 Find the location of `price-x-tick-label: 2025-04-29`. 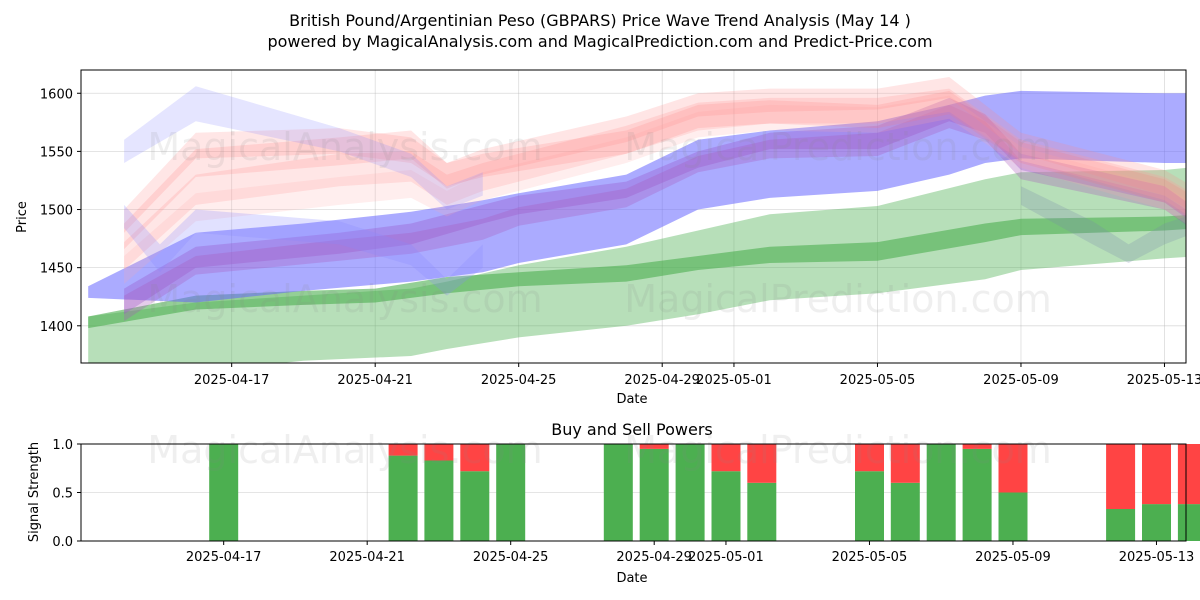

price-x-tick-label: 2025-04-29 is located at coordinates (662, 380).